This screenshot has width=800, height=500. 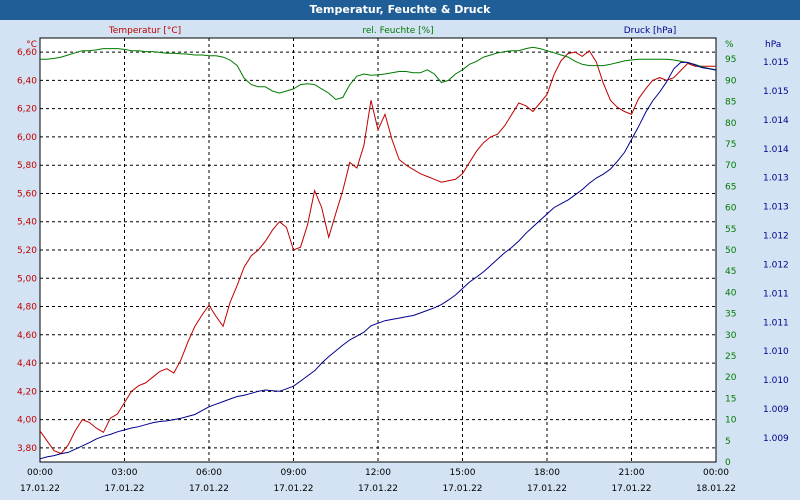 What do you see at coordinates (378, 73) in the screenshot?
I see `series-humidity-line` at bounding box center [378, 73].